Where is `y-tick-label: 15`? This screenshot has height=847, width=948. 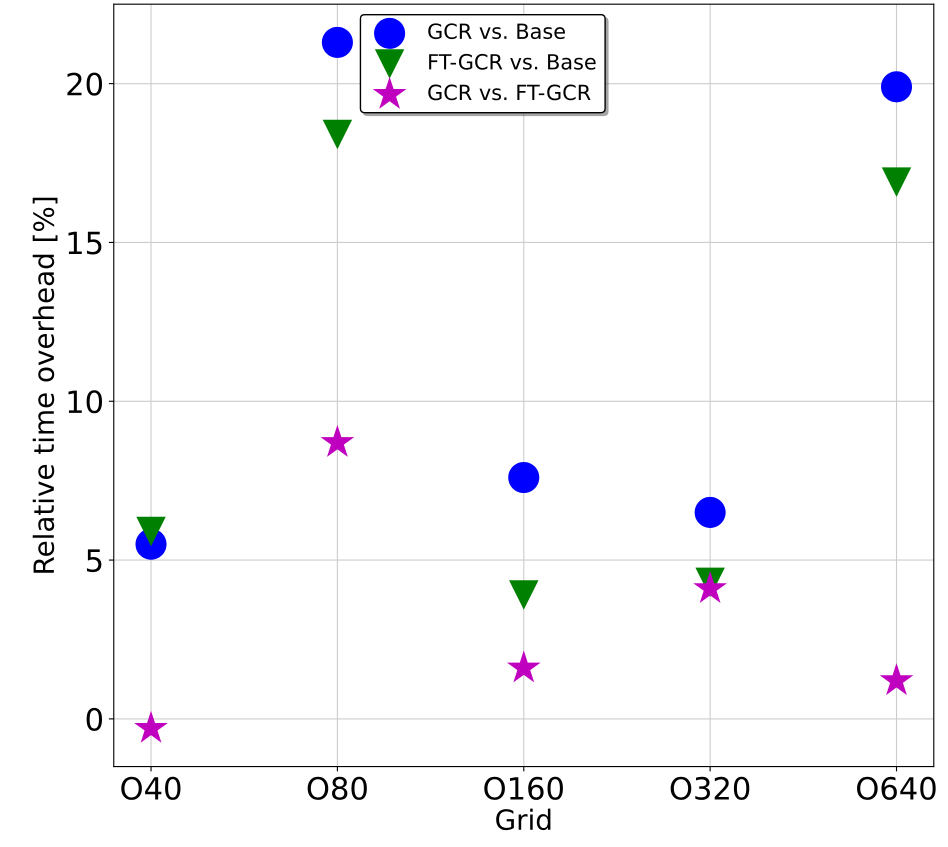 y-tick-label: 15 is located at coordinates (85, 243).